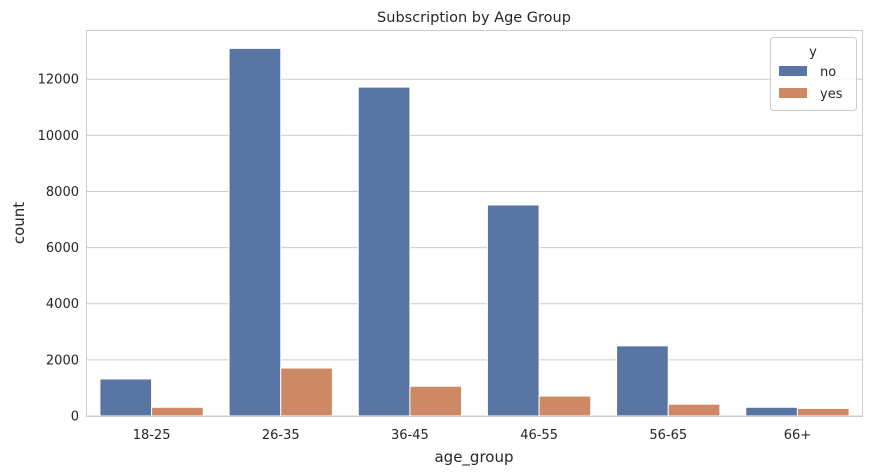 The image size is (871, 473). Describe the element at coordinates (152, 435) in the screenshot. I see `x-tick-label-0: 18-25` at that location.